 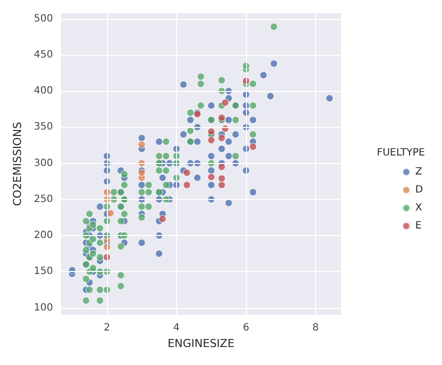 I want to click on y-tick-label: 200, so click(x=43, y=236).